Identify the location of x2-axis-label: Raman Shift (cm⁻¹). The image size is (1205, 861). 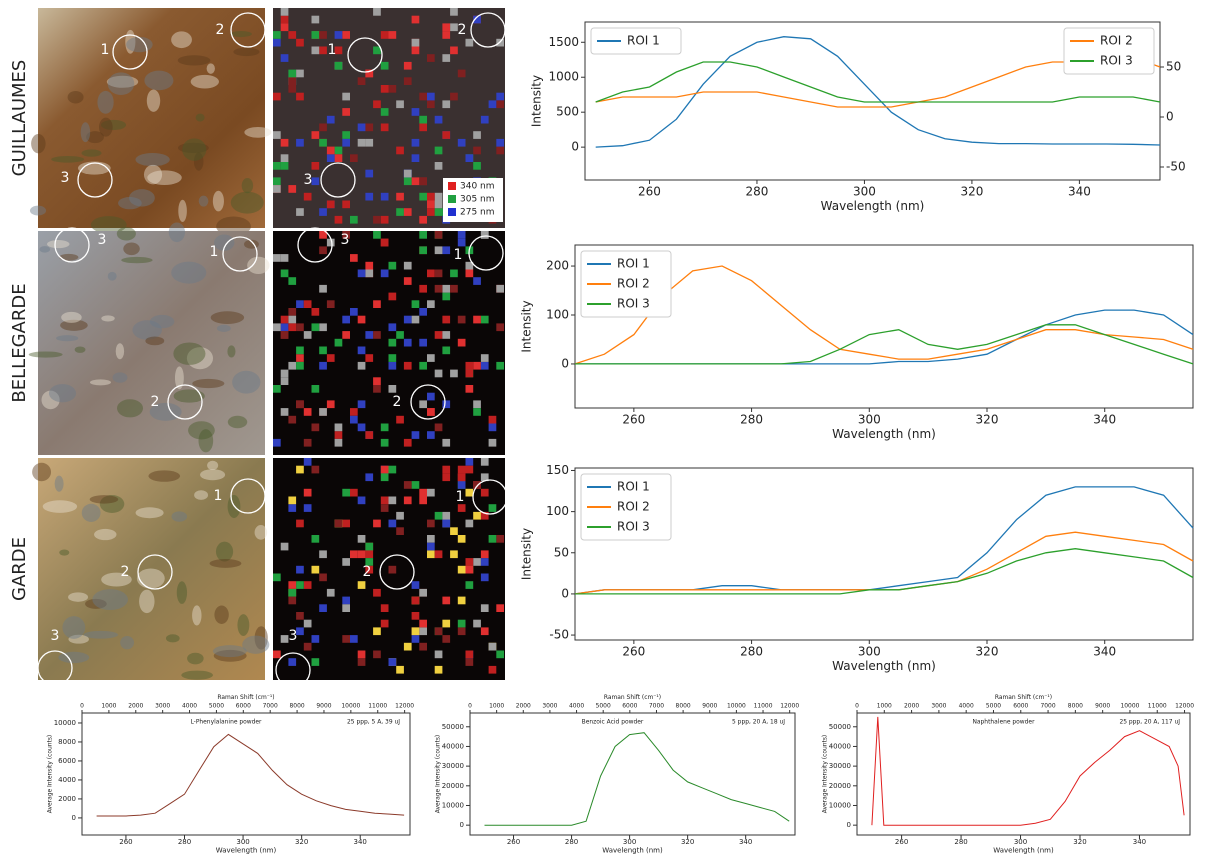
(1023, 697).